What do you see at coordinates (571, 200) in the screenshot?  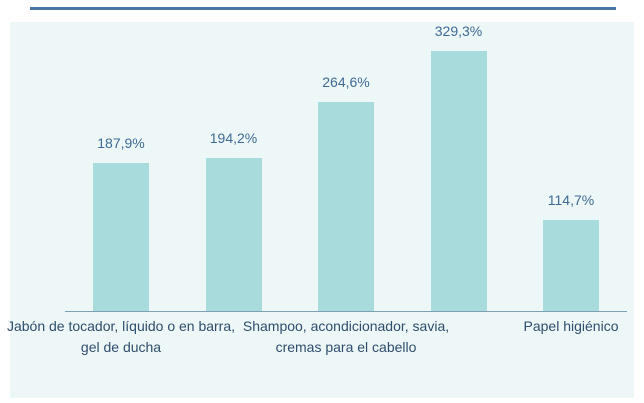 I see `data-label: 114,7%` at bounding box center [571, 200].